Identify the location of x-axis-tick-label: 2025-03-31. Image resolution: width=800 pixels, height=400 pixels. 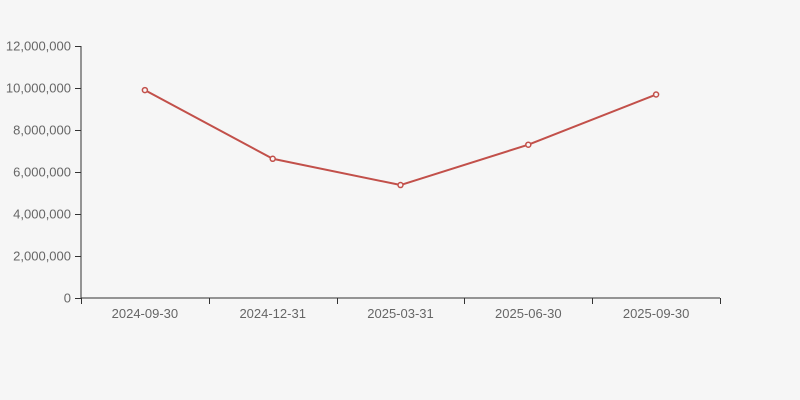
(400, 313).